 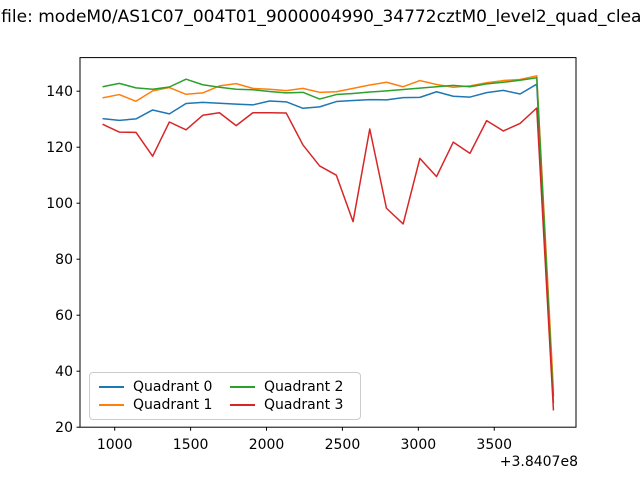 What do you see at coordinates (419, 445) in the screenshot?
I see `x-axis-tick-label: 3000` at bounding box center [419, 445].